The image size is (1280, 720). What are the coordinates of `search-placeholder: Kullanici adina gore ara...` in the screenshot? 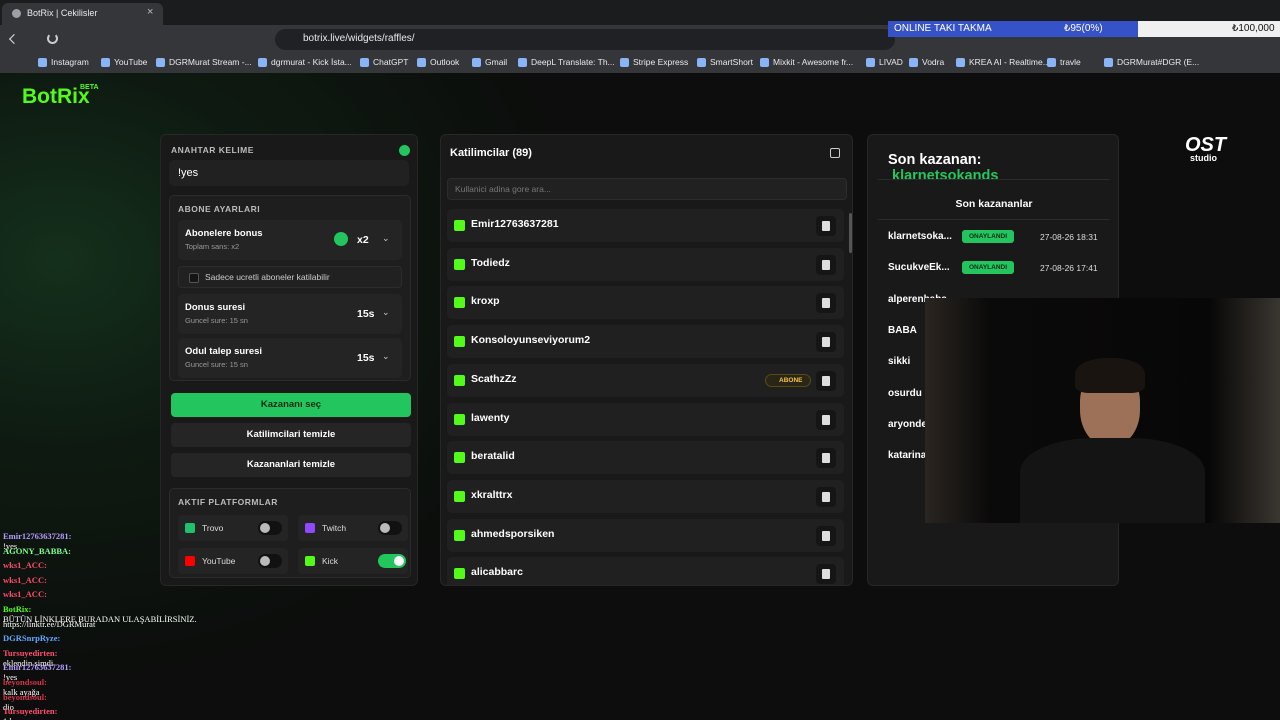 It's located at (503, 189).